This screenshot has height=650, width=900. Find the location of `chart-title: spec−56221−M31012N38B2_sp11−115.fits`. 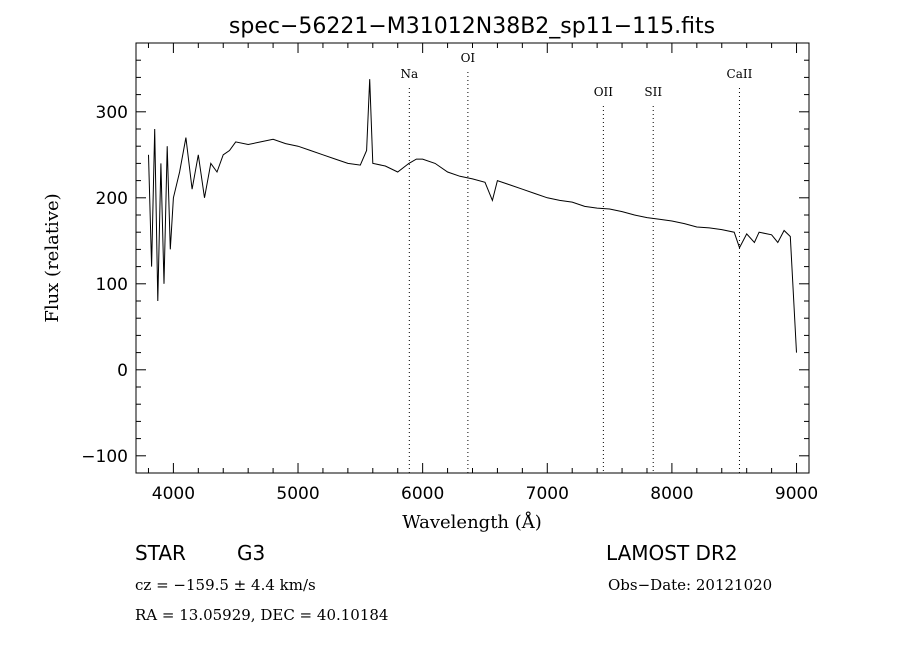

chart-title: spec−56221−M31012N38B2_sp11−115.fits is located at coordinates (472, 26).